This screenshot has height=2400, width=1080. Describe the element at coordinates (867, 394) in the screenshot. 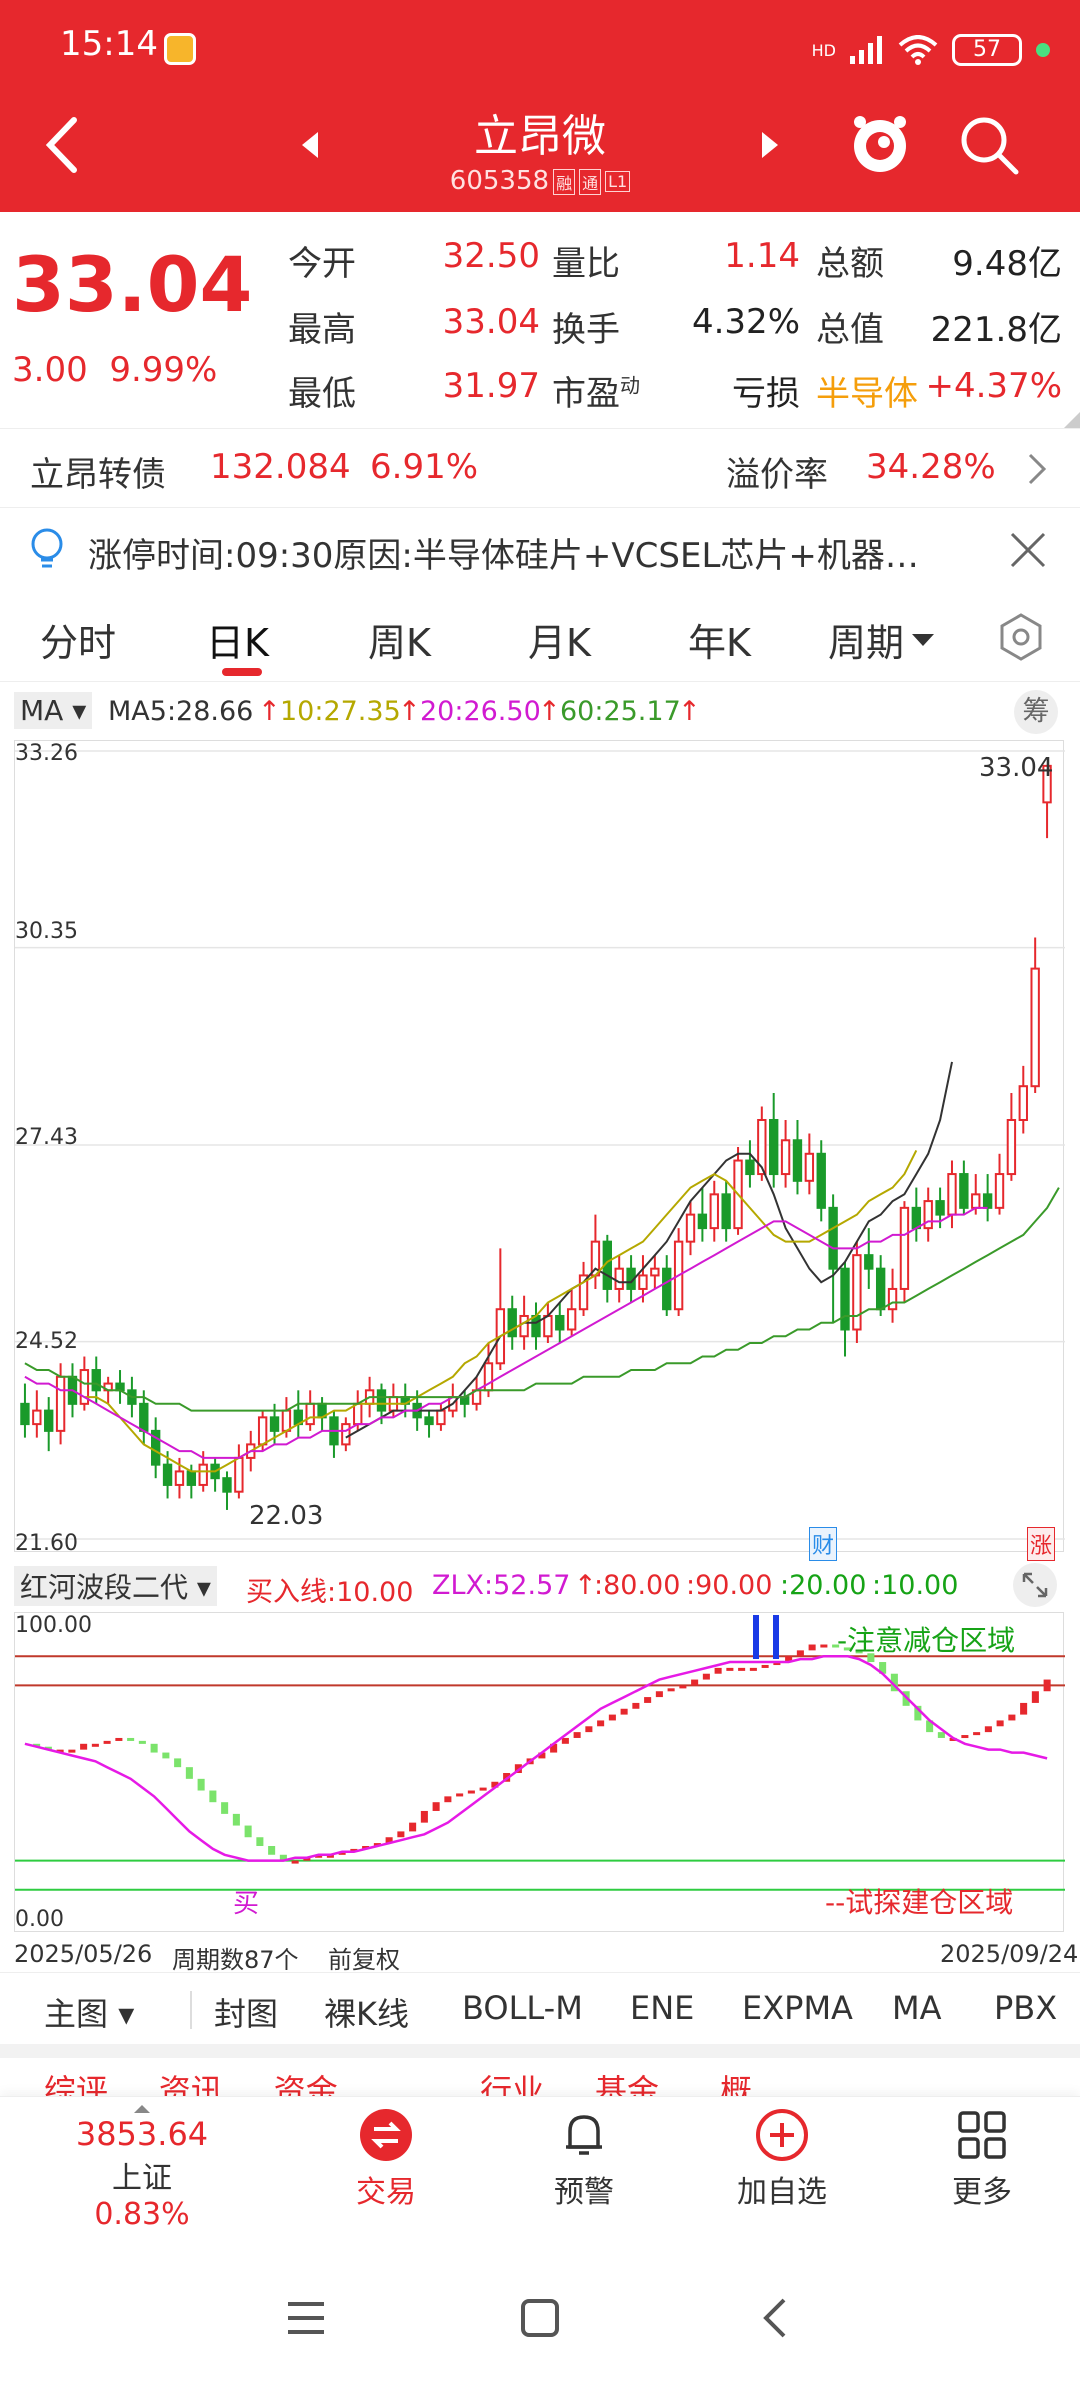

I see `sector-name: 半导体` at that location.